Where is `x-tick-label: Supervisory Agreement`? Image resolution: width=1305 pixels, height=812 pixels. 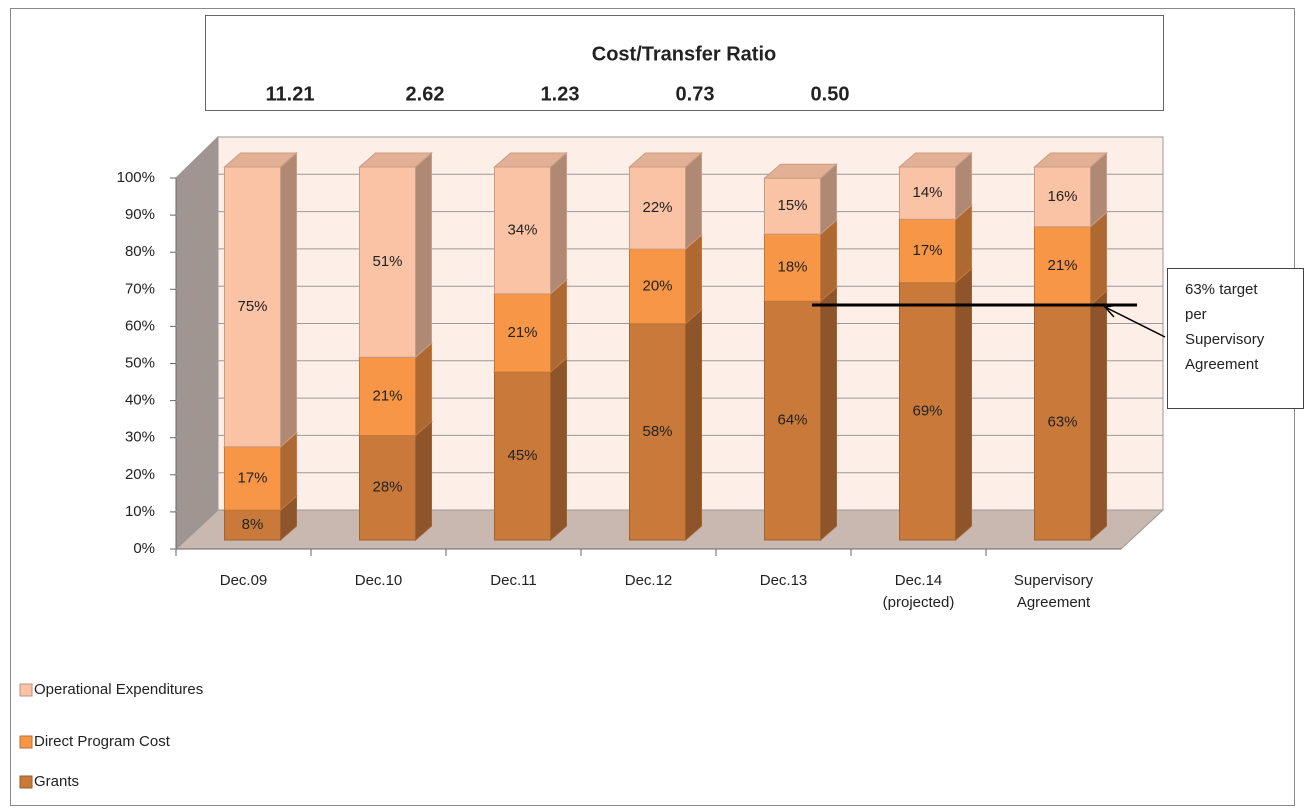 x-tick-label: Supervisory Agreement is located at coordinates (1054, 591).